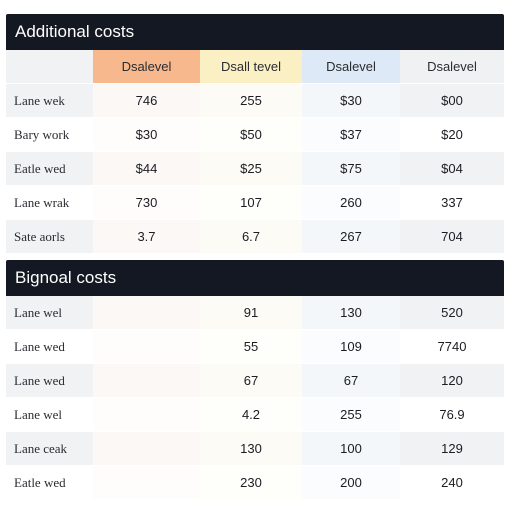 This screenshot has height=512, width=512. I want to click on table-row: Eatle wed 230 200 240, so click(255, 483).